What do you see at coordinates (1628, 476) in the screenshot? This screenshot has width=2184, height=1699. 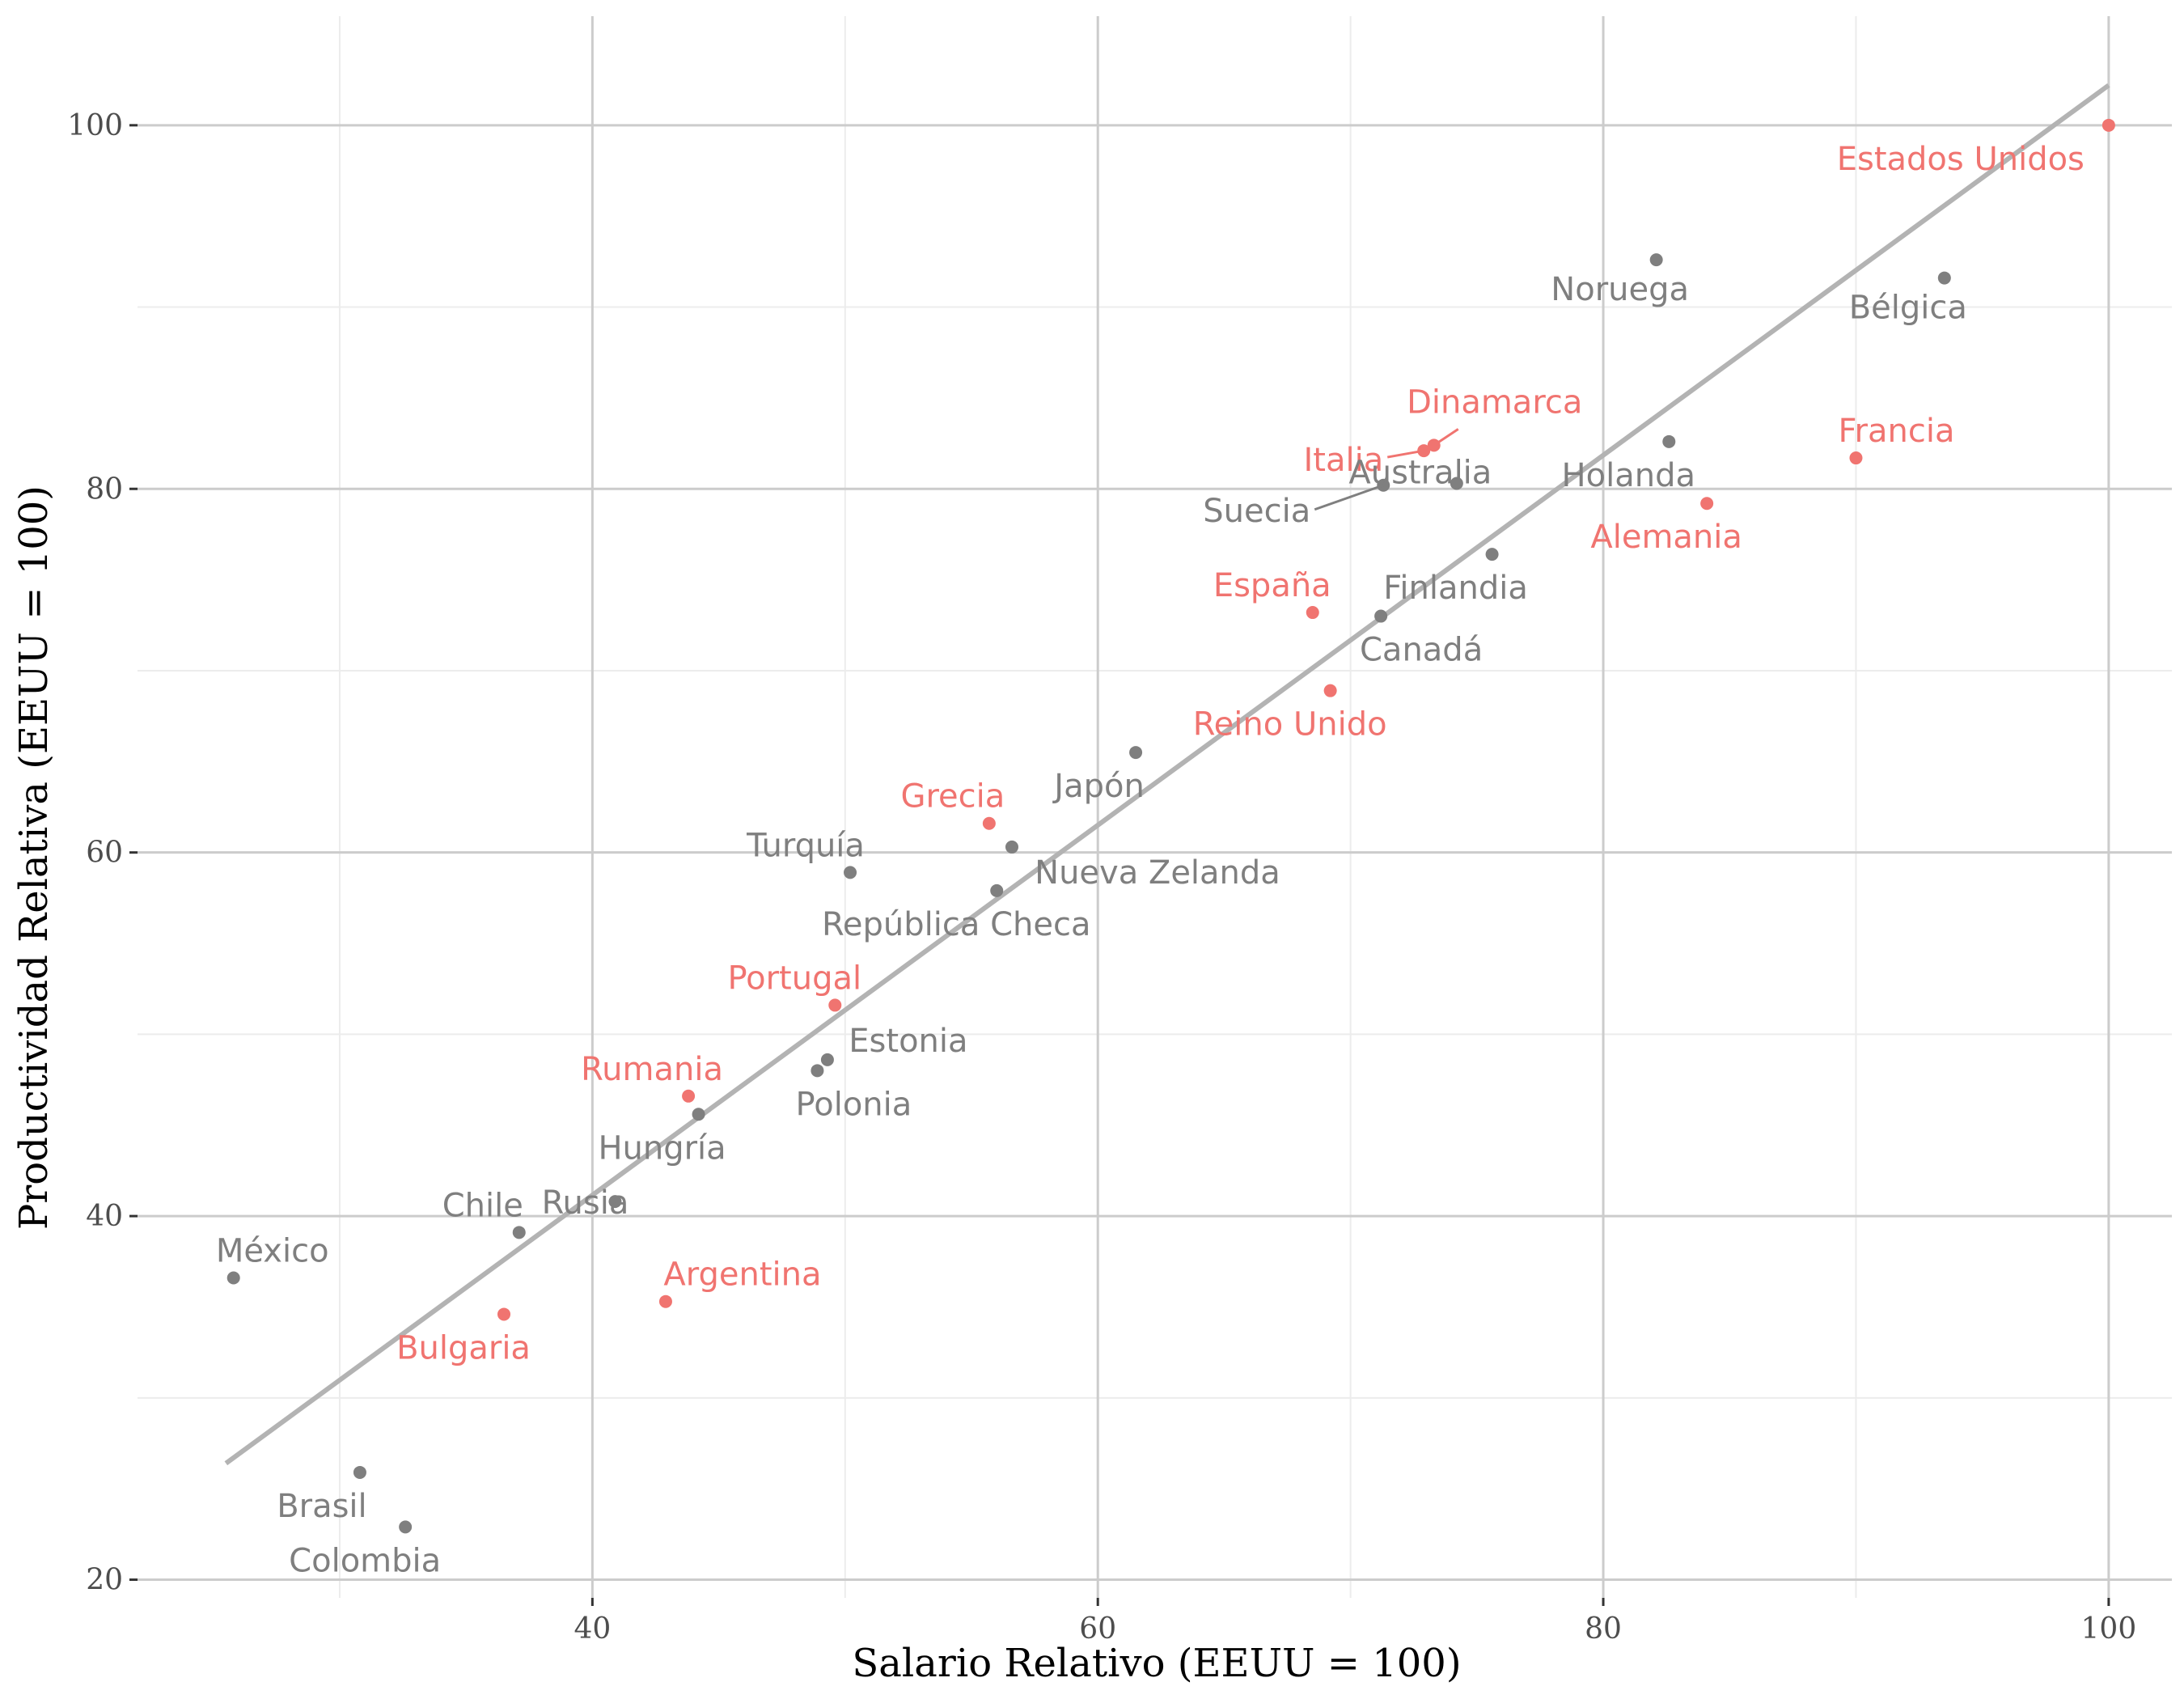 I see `point-label: Holanda` at bounding box center [1628, 476].